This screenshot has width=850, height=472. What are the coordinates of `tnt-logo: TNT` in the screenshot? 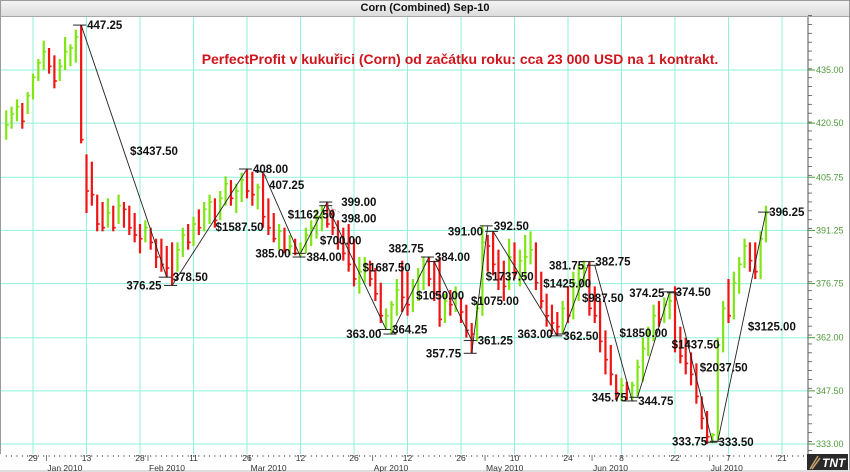 It's located at (827, 462).